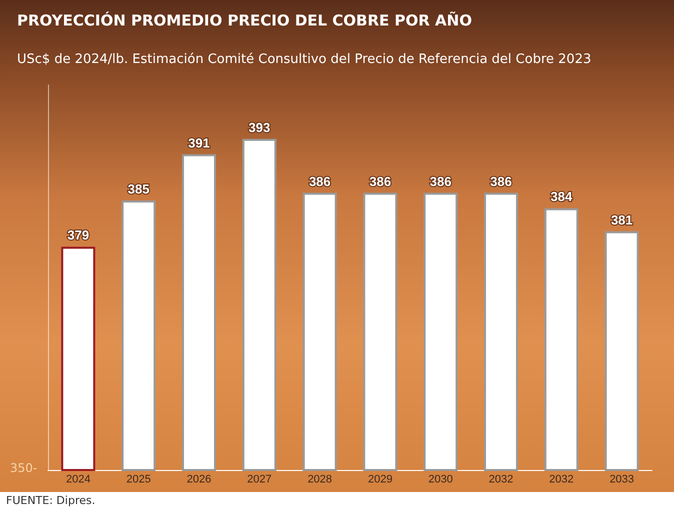 The height and width of the screenshot is (510, 674). I want to click on data-label: 381, so click(621, 220).